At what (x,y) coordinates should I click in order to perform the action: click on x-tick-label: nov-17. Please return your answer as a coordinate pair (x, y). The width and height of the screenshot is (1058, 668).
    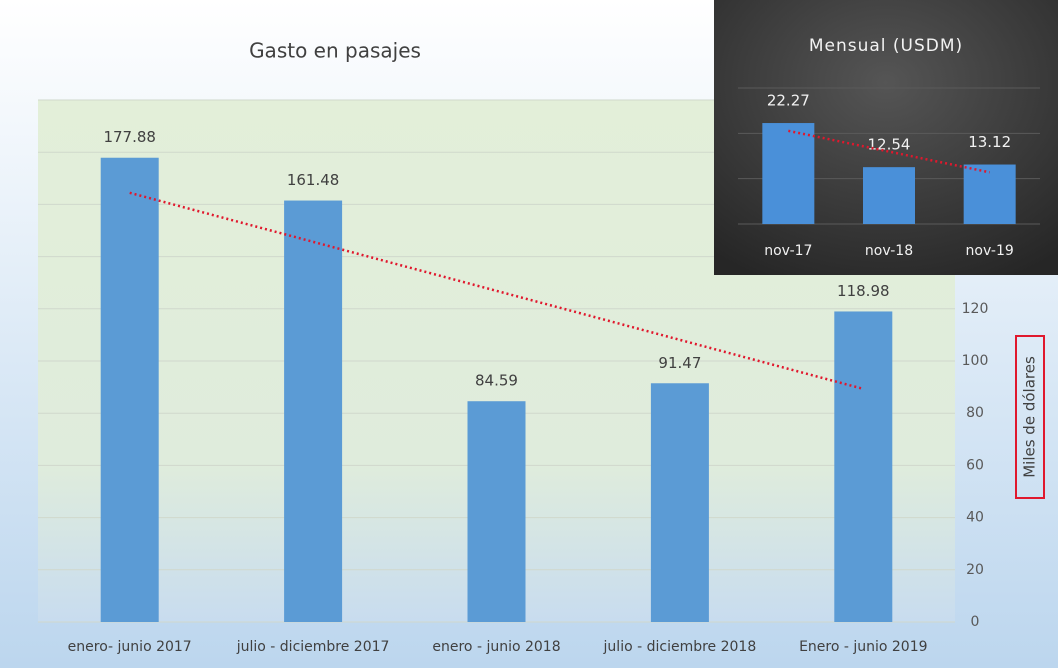
    Looking at the image, I should click on (788, 251).